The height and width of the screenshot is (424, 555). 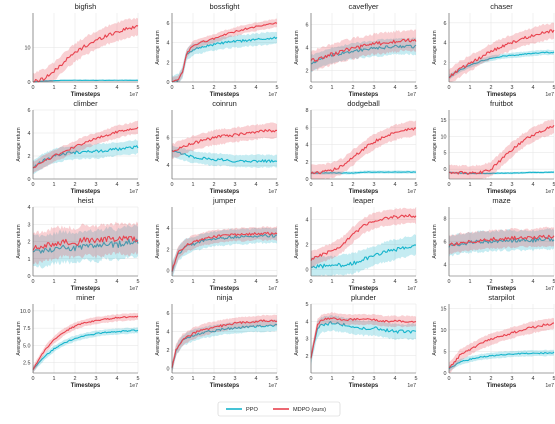 What do you see at coordinates (279, 409) in the screenshot?
I see `legend: PPO MDPO (ours)` at bounding box center [279, 409].